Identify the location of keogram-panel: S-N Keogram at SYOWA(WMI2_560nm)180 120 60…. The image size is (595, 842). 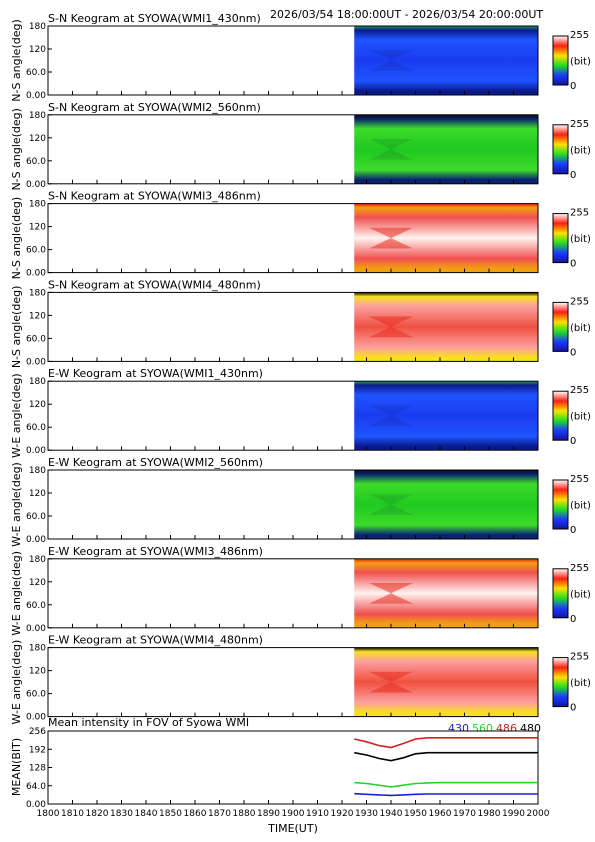
(300, 146).